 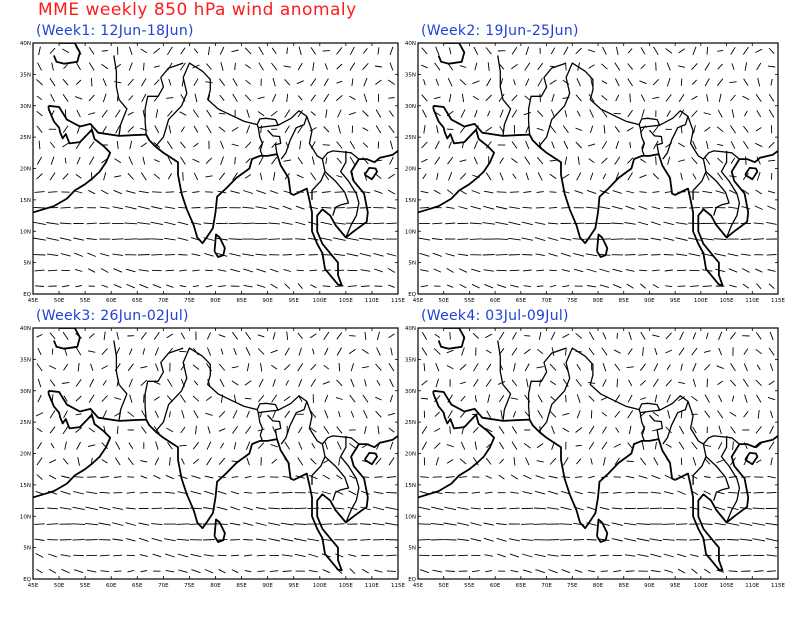 I want to click on main-title: MME weekly 850 hPa wind anomaly, so click(x=197, y=10).